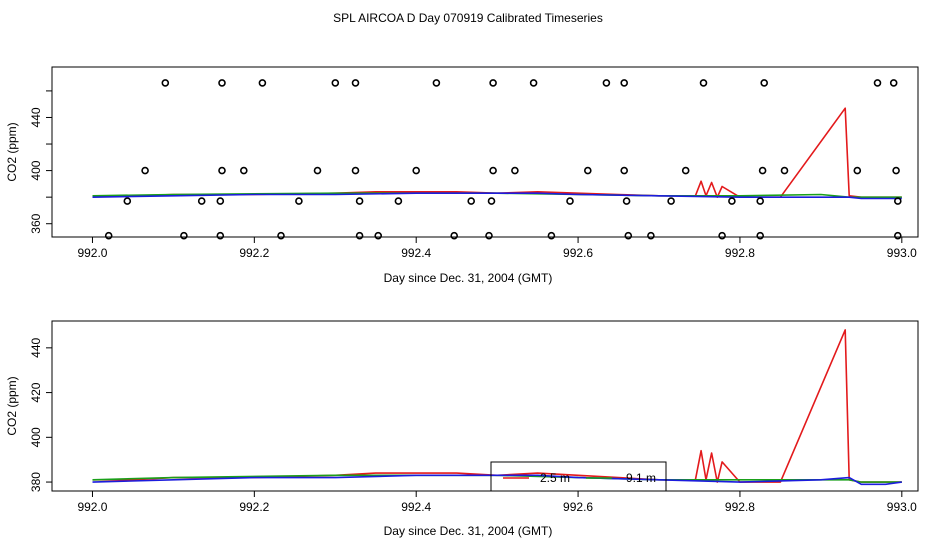 The width and height of the screenshot is (936, 540). What do you see at coordinates (497, 248) in the screenshot?
I see `top-chart-x-axis: 992.0 992.2 992.4 992.6 992.8 993.0` at bounding box center [497, 248].